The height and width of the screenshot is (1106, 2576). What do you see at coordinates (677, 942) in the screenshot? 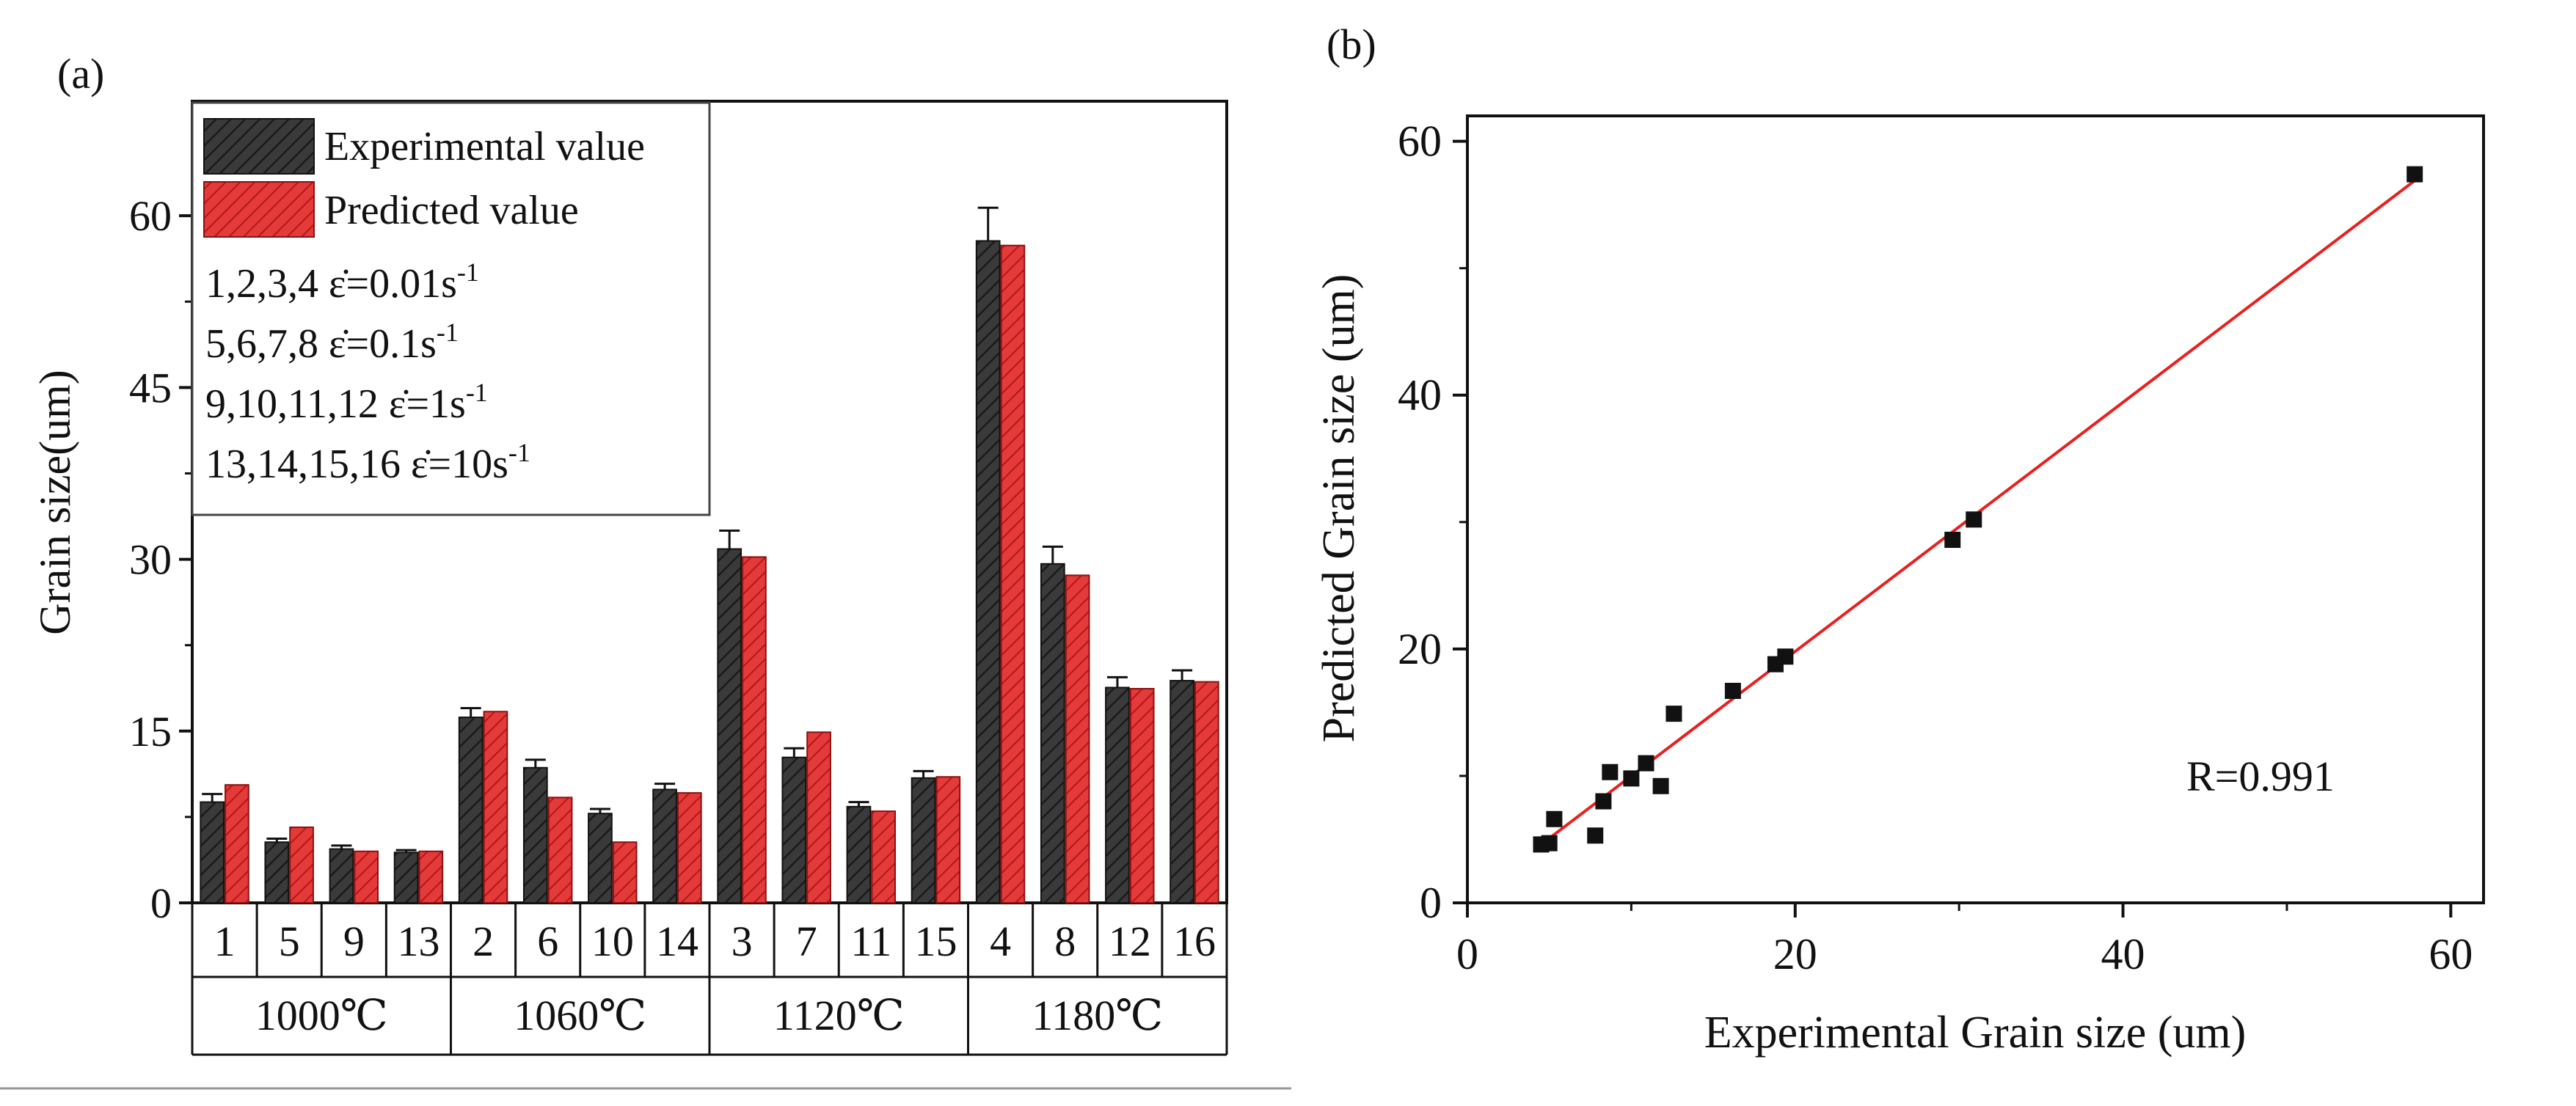
I see `category-label-14: 14` at bounding box center [677, 942].